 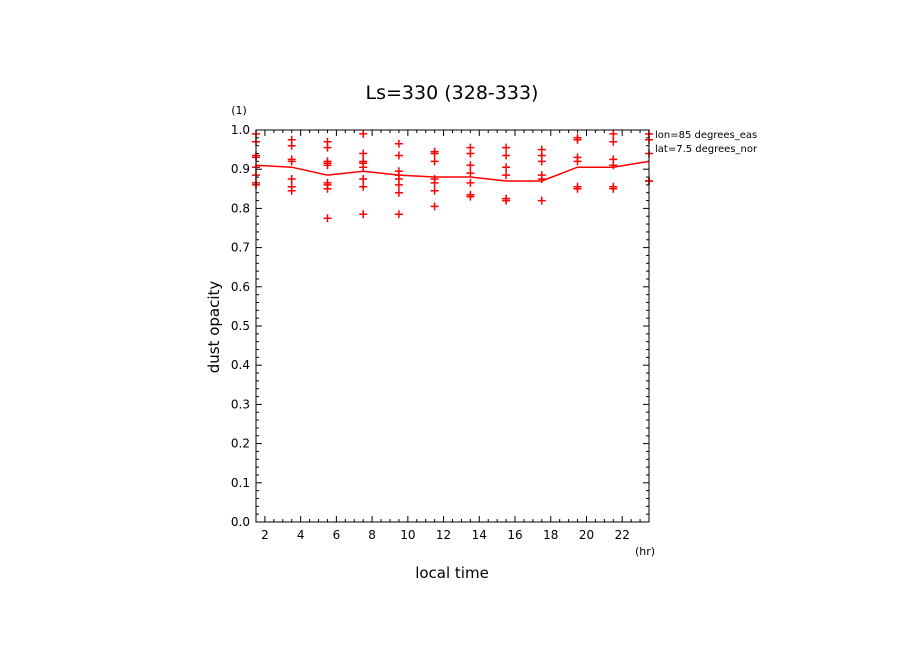 I want to click on x-tick-label: 14, so click(x=479, y=535).